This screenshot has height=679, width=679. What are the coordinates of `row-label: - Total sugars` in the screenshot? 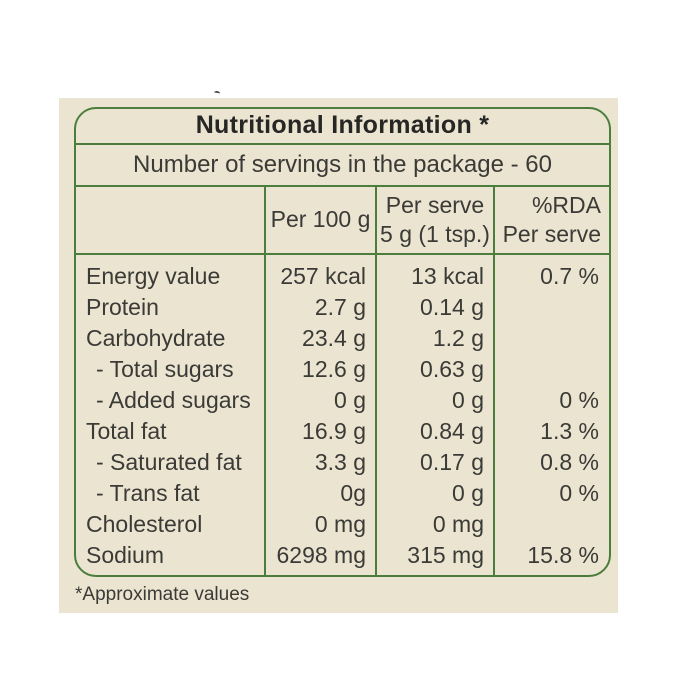 It's located at (165, 368).